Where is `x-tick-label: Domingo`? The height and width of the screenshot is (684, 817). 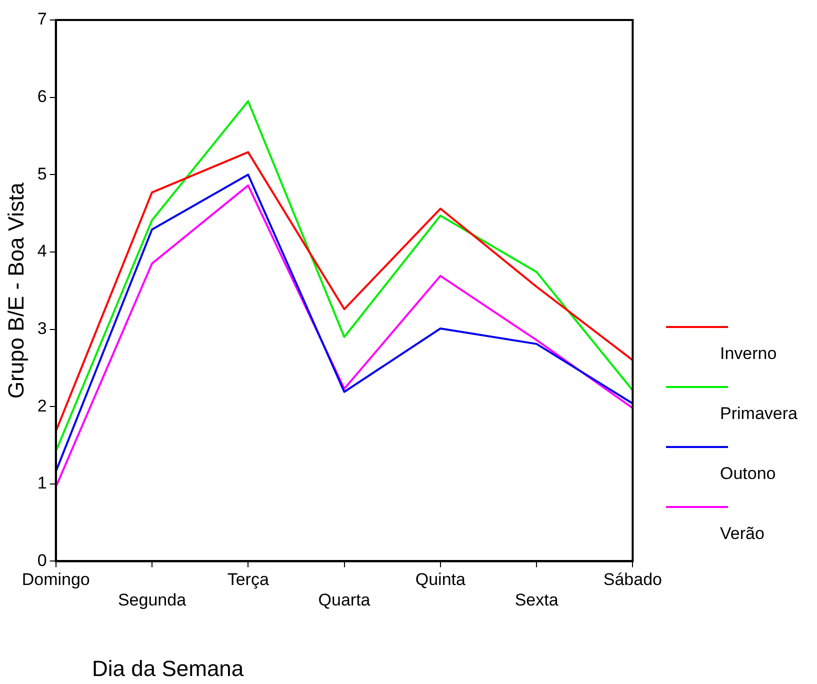 x-tick-label: Domingo is located at coordinates (56, 580).